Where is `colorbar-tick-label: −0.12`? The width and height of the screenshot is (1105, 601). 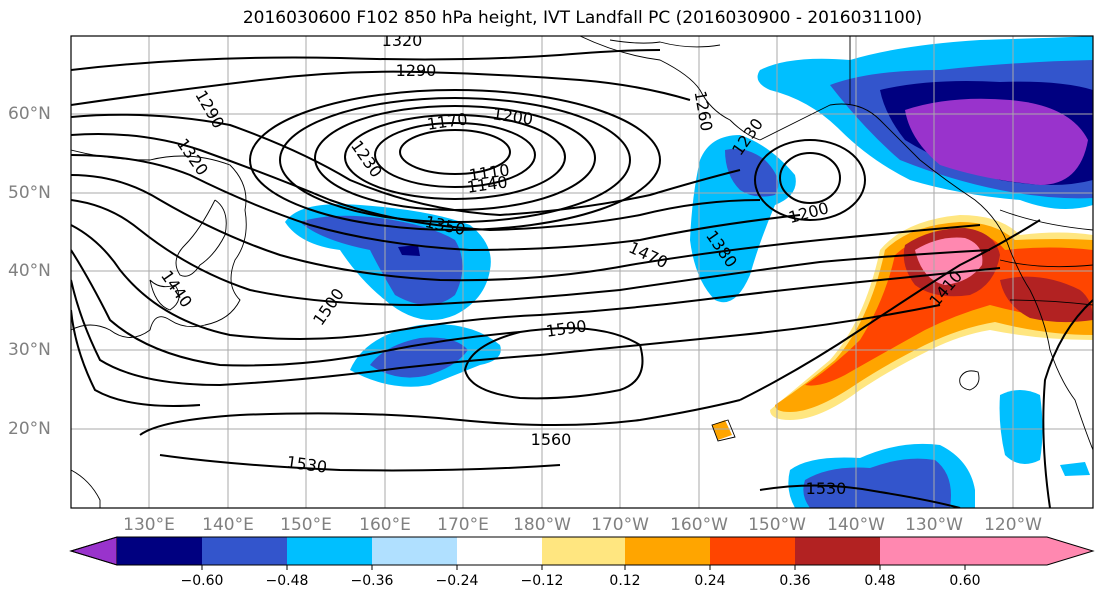 colorbar-tick-label: −0.12 is located at coordinates (542, 581).